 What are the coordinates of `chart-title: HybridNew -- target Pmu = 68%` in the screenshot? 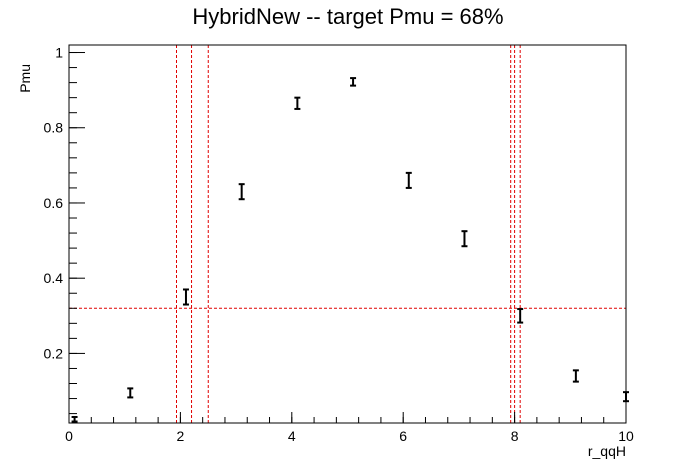 It's located at (347, 16).